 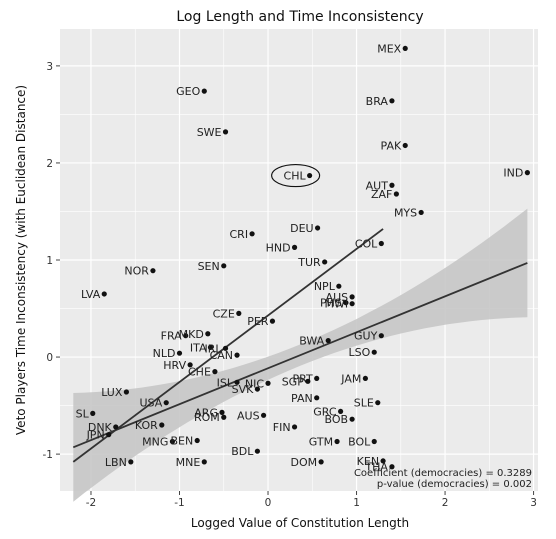 What do you see at coordinates (116, 427) in the screenshot?
I see `point-dnk` at bounding box center [116, 427].